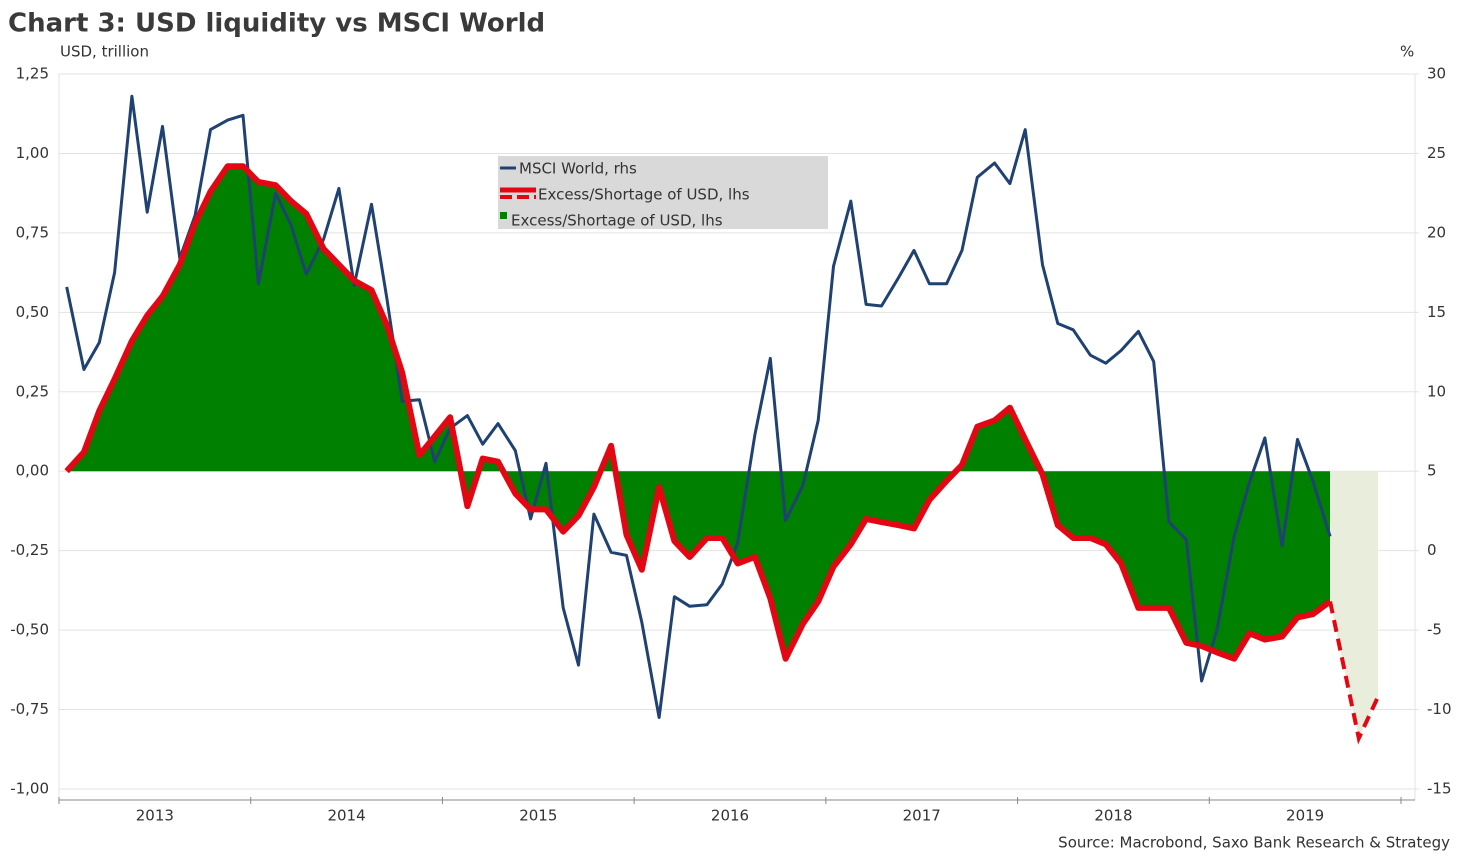  What do you see at coordinates (104, 52) in the screenshot?
I see `y-axis-label: USD, trillion` at bounding box center [104, 52].